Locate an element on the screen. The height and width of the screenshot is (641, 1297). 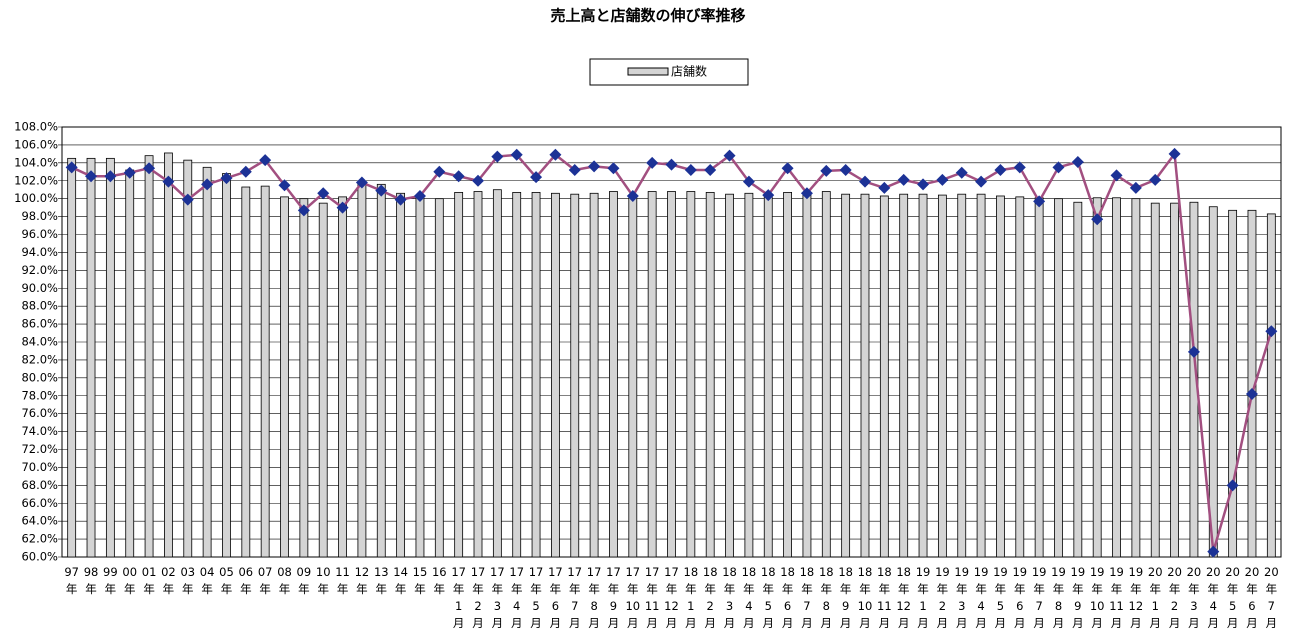
x-tick-label: 19 年 3 月 is located at coordinates (961, 597).